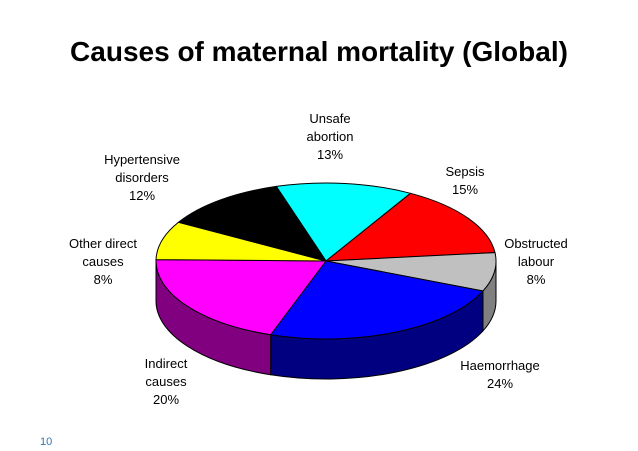 The height and width of the screenshot is (451, 638). Describe the element at coordinates (465, 171) in the screenshot. I see `slice-label-text: Sepsis` at that location.